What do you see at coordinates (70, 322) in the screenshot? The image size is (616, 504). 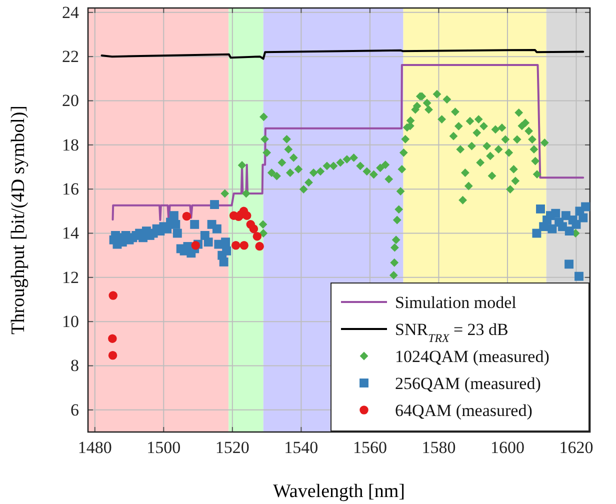 I see `y-tick-label: 10` at bounding box center [70, 322].